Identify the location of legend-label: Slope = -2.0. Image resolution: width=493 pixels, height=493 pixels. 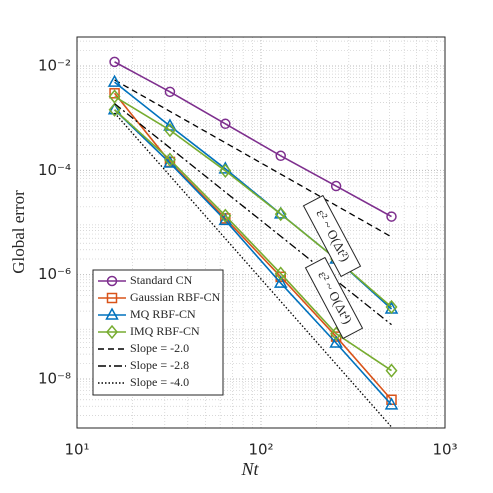
(159, 348).